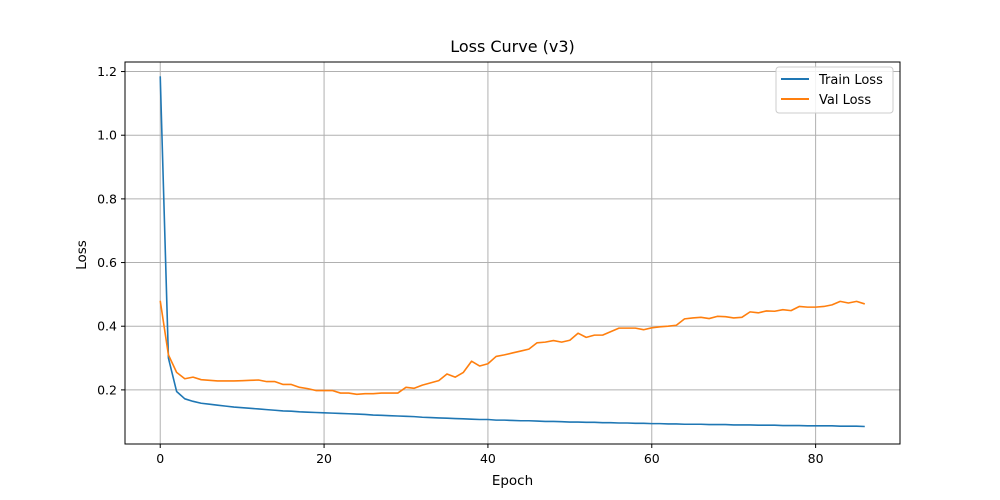 The height and width of the screenshot is (500, 1000). Describe the element at coordinates (107, 198) in the screenshot. I see `y-tick-label: 0.8` at that location.